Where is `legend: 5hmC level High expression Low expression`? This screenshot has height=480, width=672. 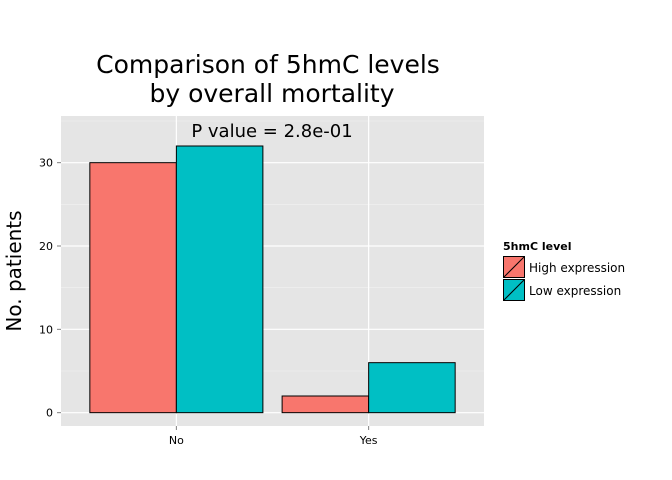
legend: 5hmC level High expression Low expression is located at coordinates (563, 271).